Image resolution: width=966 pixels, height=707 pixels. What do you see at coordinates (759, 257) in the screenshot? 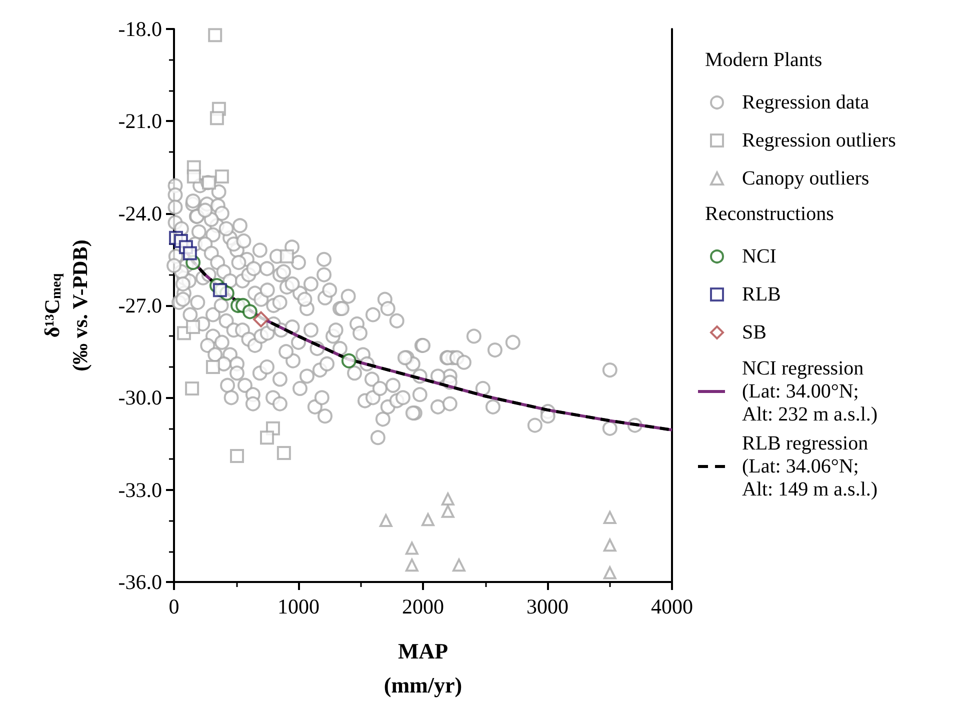
I see `legend-label: NCI` at bounding box center [759, 257].